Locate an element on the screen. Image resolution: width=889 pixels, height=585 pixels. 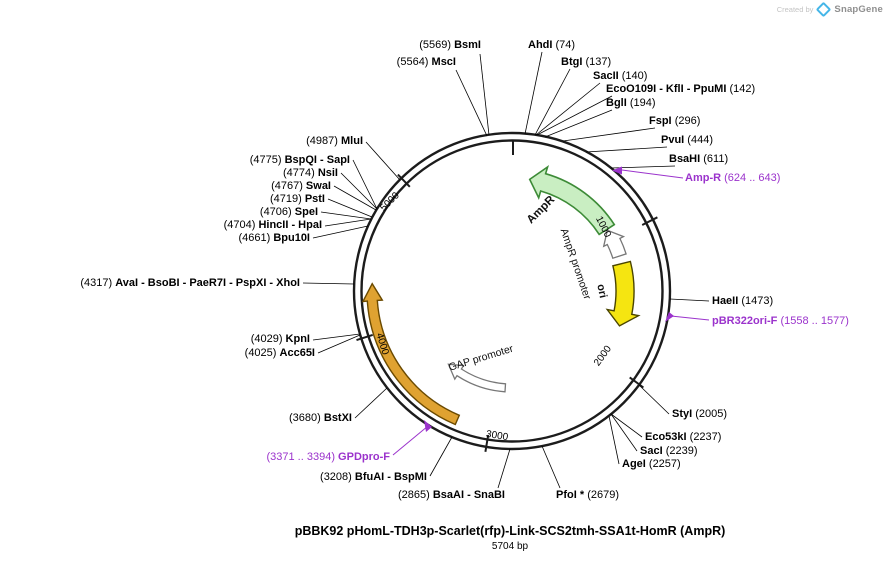
site-label-sacii: SacII (140) is located at coordinates (620, 76).